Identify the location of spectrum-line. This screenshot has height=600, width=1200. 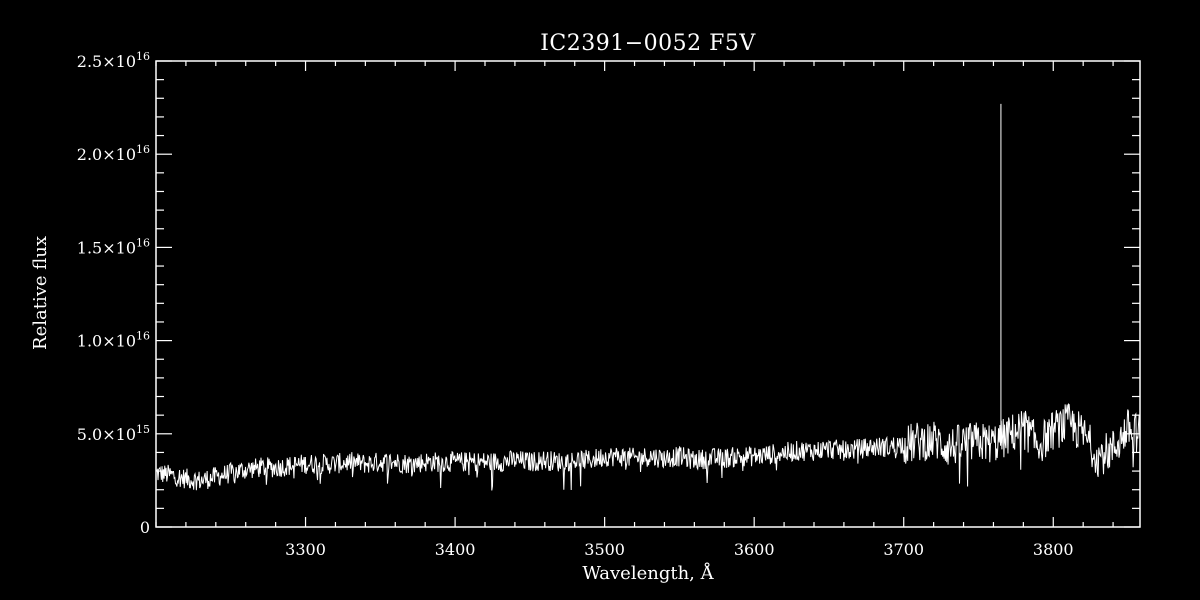
(648, 447).